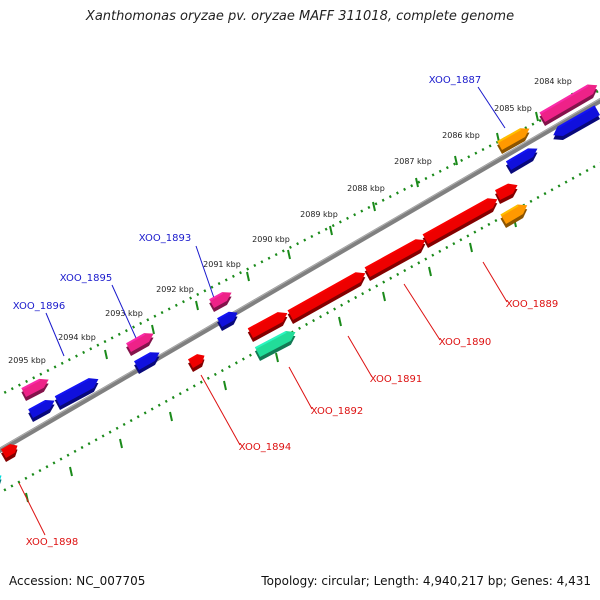 Image resolution: width=600 pixels, height=600 pixels. Describe the element at coordinates (175, 289) in the screenshot. I see `kbp-tick-label: 2092 kbp` at that location.